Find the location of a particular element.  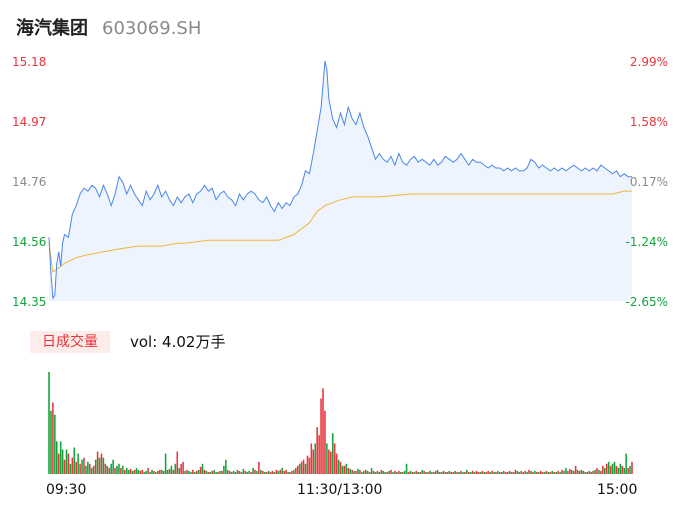

stock-title: 海汽集团 603069.SH is located at coordinates (108, 26).